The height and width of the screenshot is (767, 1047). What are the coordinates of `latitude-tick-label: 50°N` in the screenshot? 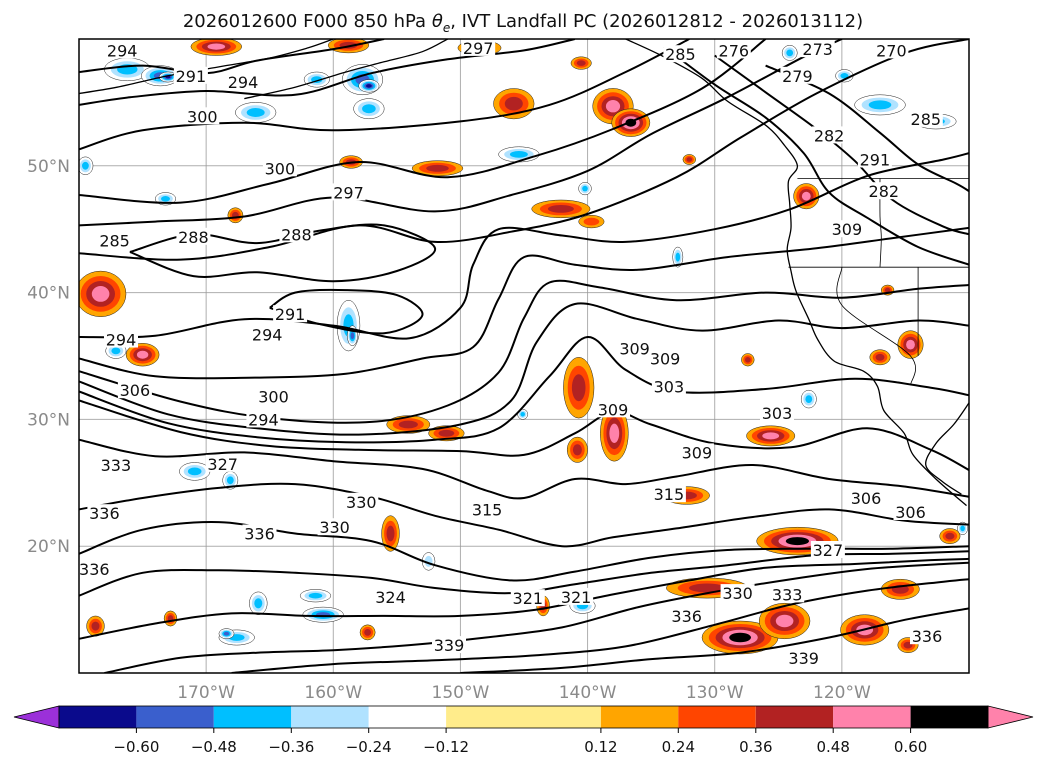 It's located at (48, 167).